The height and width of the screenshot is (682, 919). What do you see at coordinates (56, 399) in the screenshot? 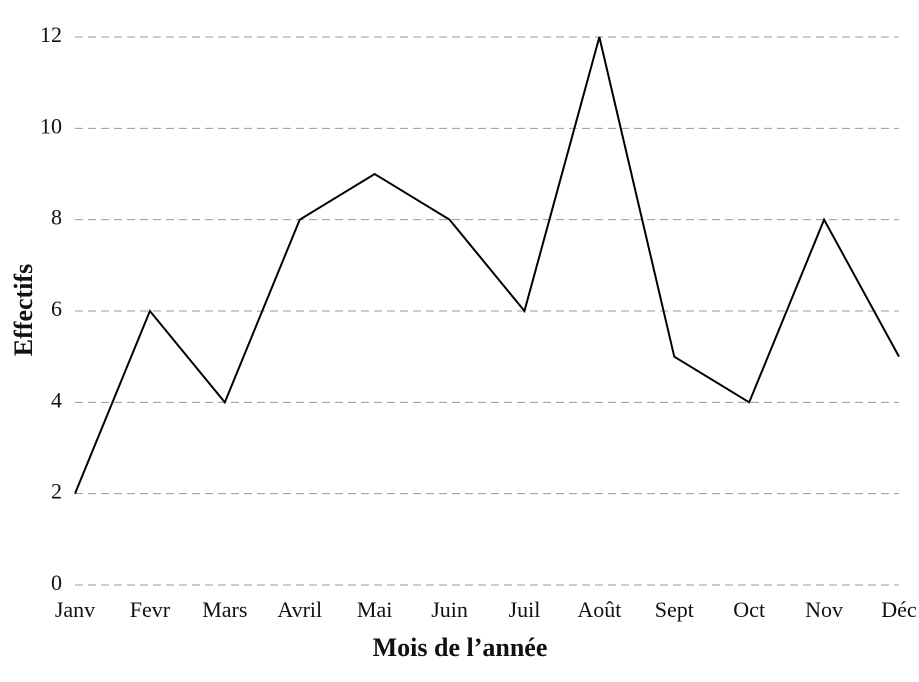
I see `y-tick-label: 4` at bounding box center [56, 399].